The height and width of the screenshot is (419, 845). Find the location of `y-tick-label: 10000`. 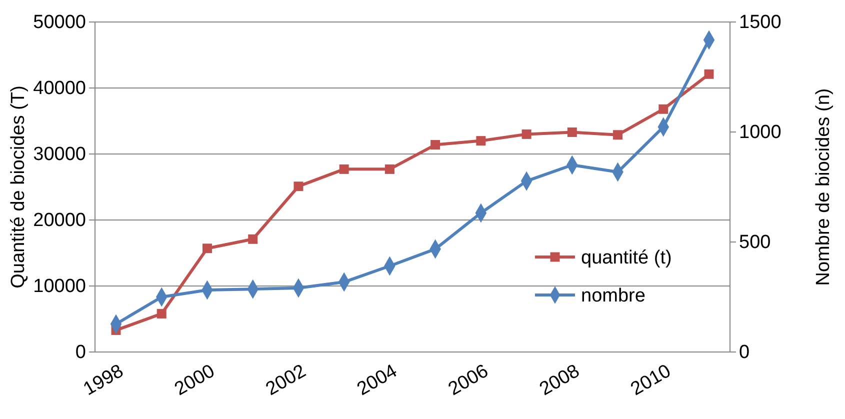

y-tick-label: 10000 is located at coordinates (59, 287).